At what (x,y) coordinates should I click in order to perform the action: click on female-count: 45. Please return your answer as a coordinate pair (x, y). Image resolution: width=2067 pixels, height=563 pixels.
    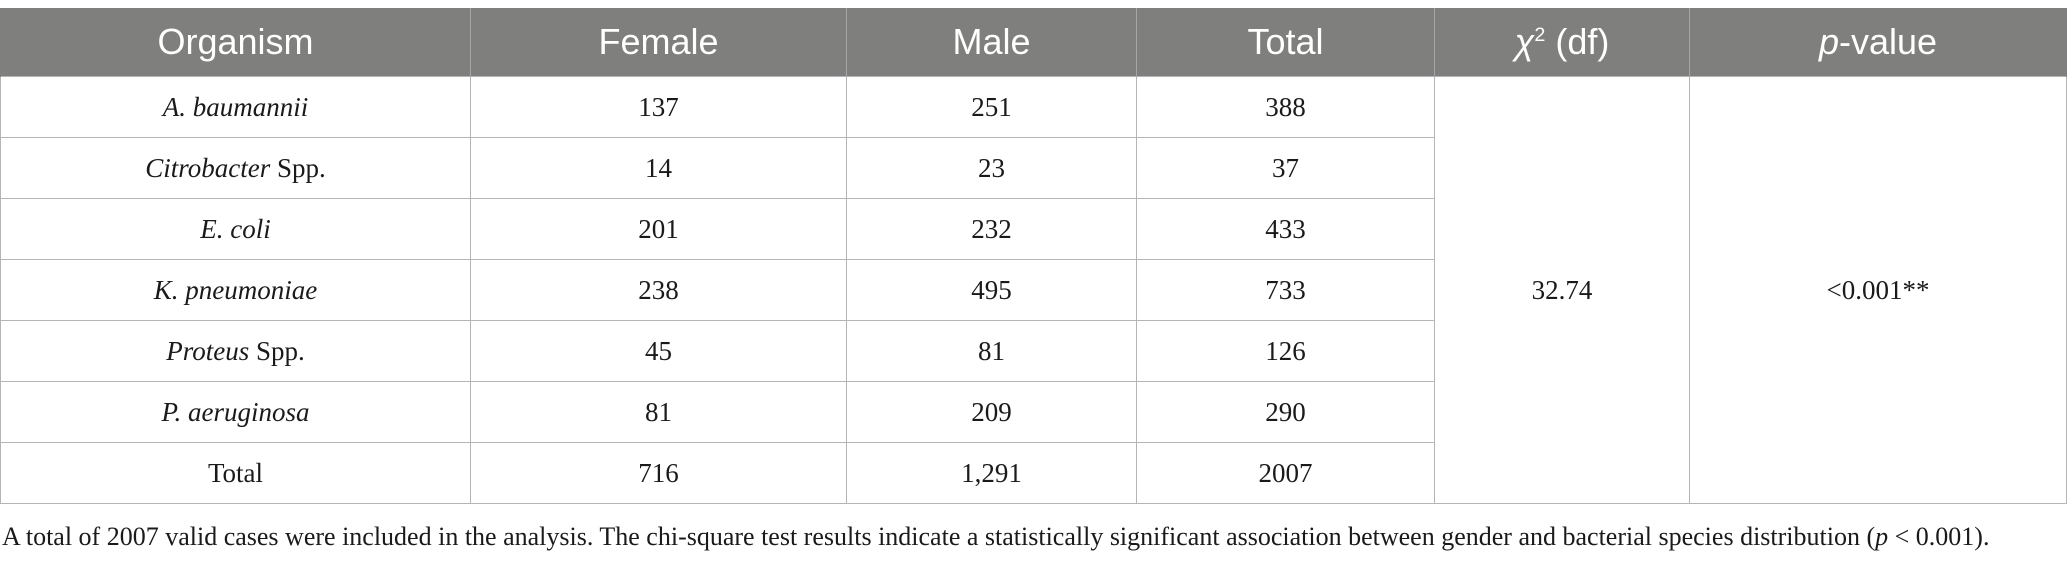
    Looking at the image, I should click on (658, 351).